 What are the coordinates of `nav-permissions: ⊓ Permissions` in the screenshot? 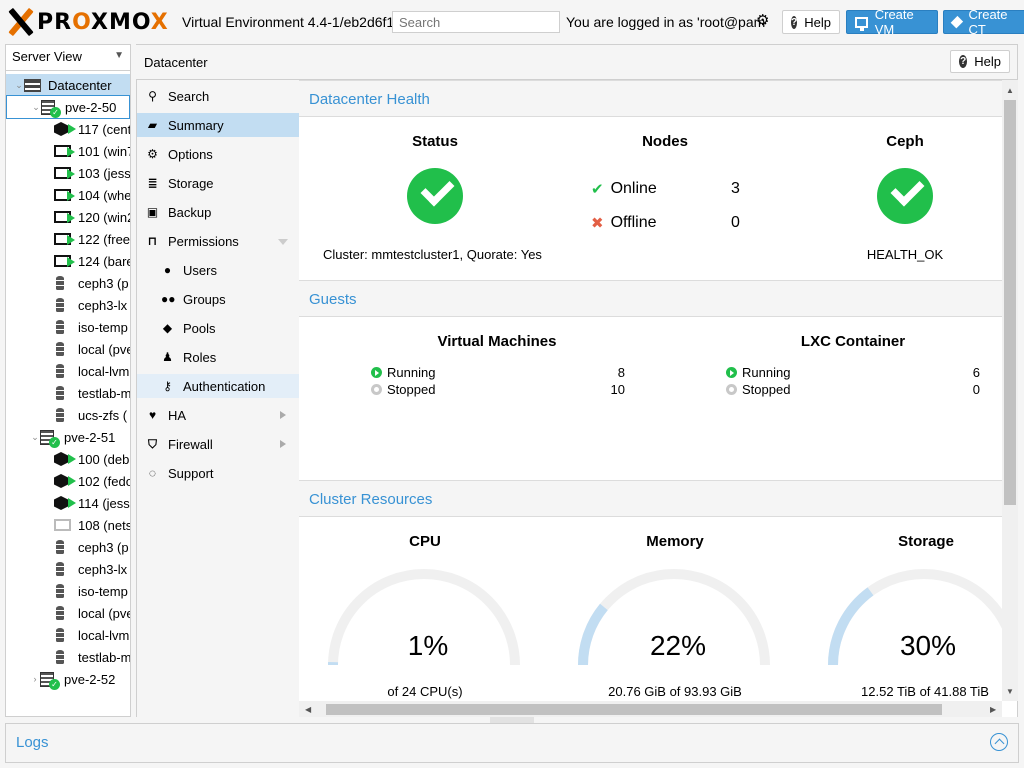 It's located at (218, 241).